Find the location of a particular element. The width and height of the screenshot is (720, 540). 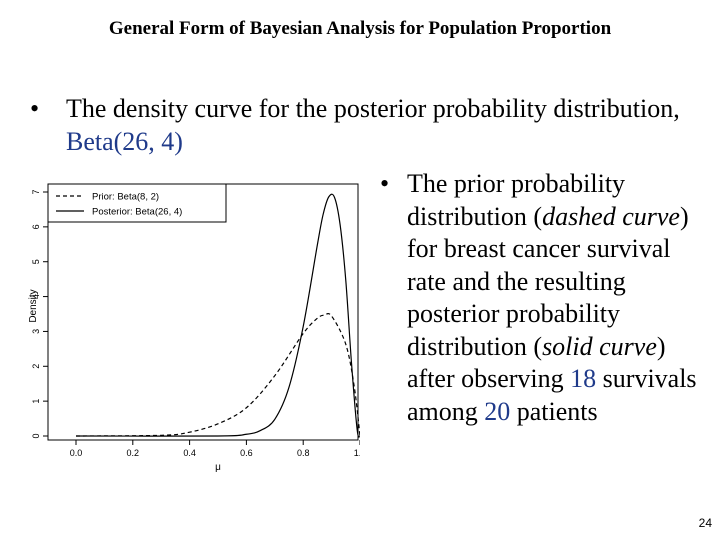

legend-box is located at coordinates (137, 203).